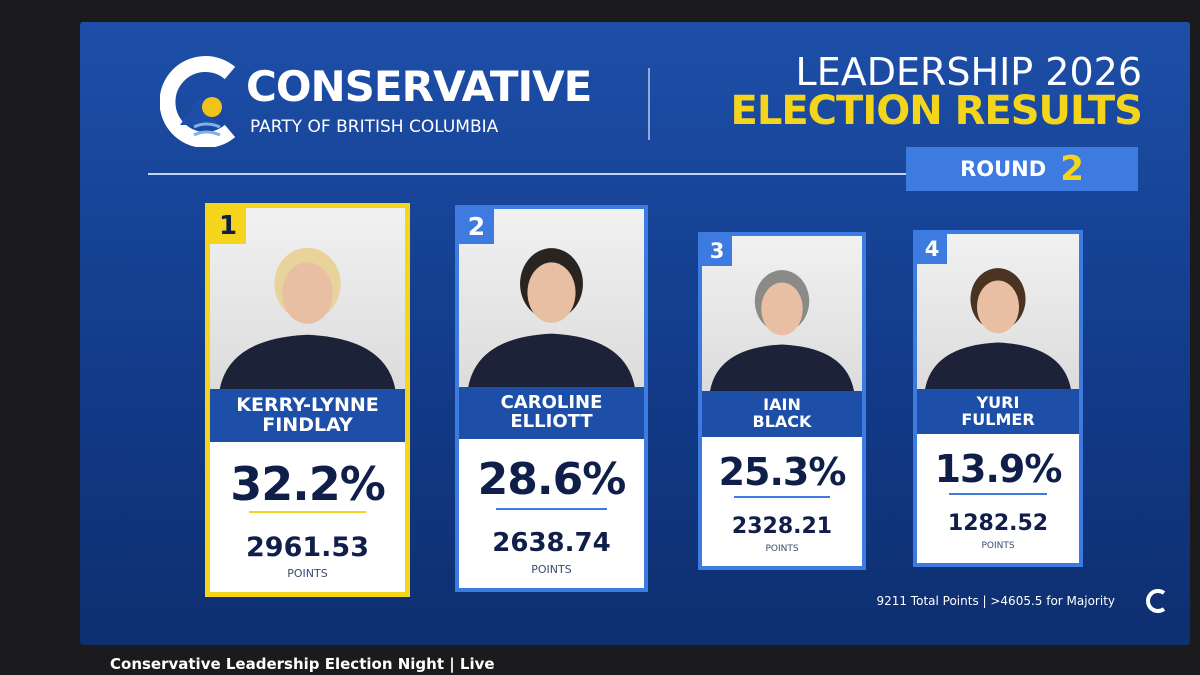 This screenshot has width=1200, height=675. What do you see at coordinates (1156, 601) in the screenshot?
I see `small-logo` at bounding box center [1156, 601].